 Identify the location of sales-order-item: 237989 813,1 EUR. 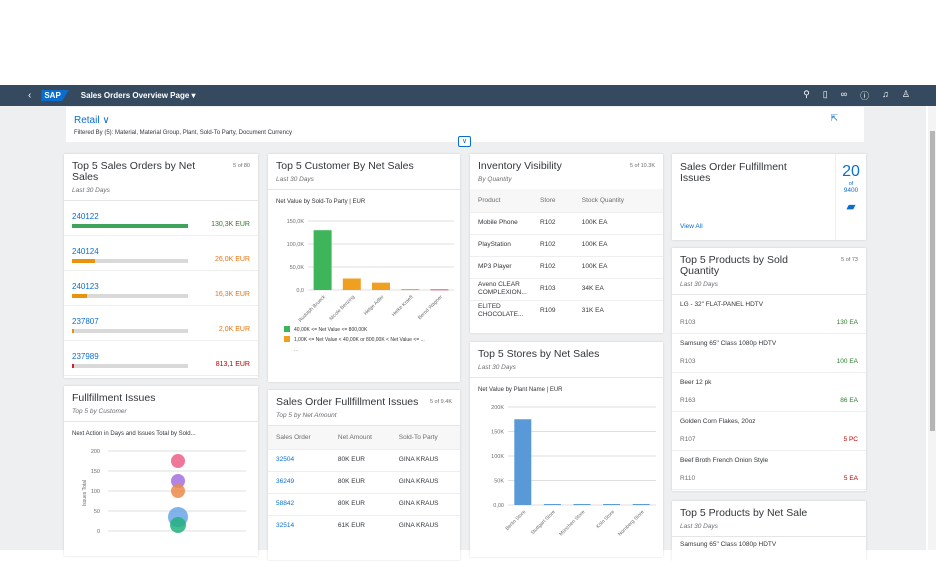
(161, 358).